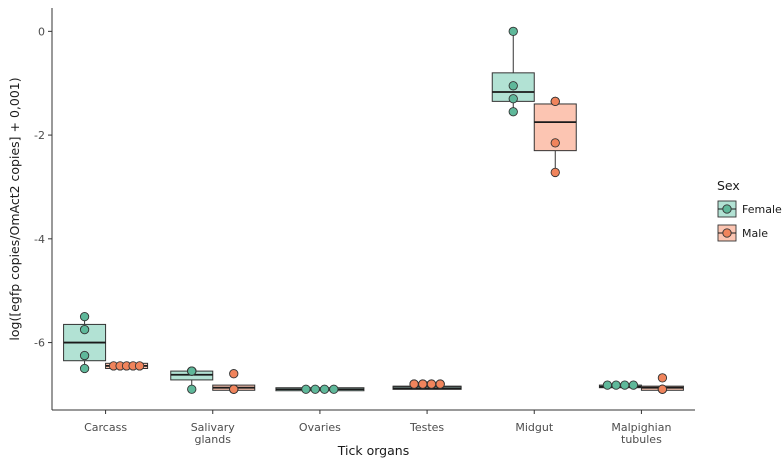 This screenshot has width=783, height=463. Describe the element at coordinates (43, 209) in the screenshot. I see `y-axis: 0 -2 -4 -6` at that location.